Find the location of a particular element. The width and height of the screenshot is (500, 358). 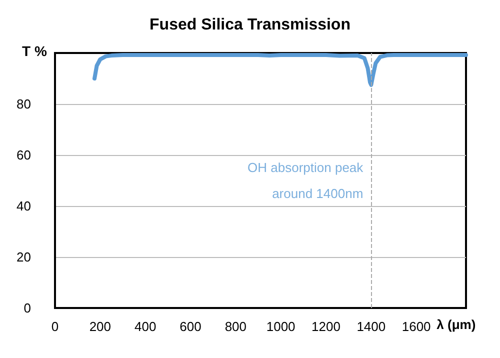

annotation: OH absorption peak around 1400nm is located at coordinates (306, 180).